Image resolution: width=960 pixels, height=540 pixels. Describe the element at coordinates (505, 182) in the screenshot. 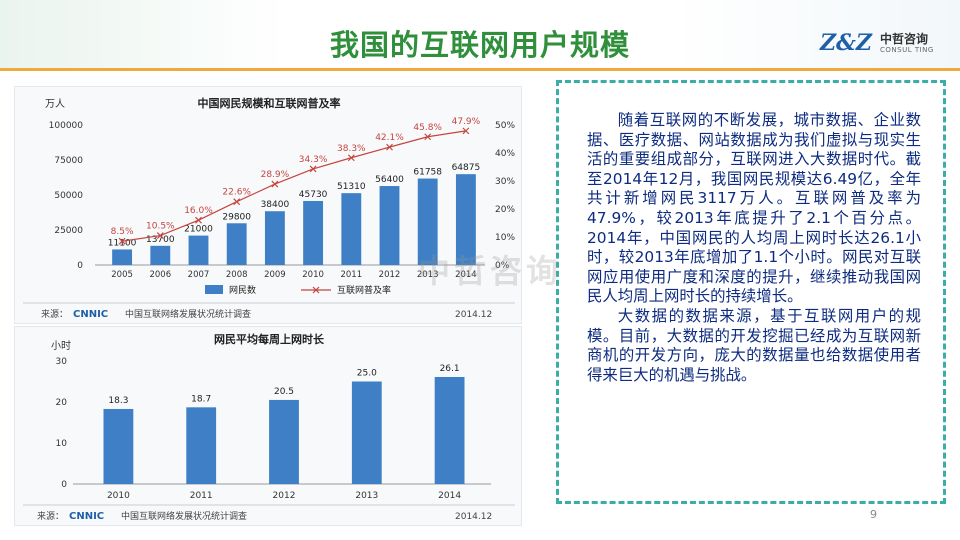

I see `y2-tick-label: 30%` at that location.